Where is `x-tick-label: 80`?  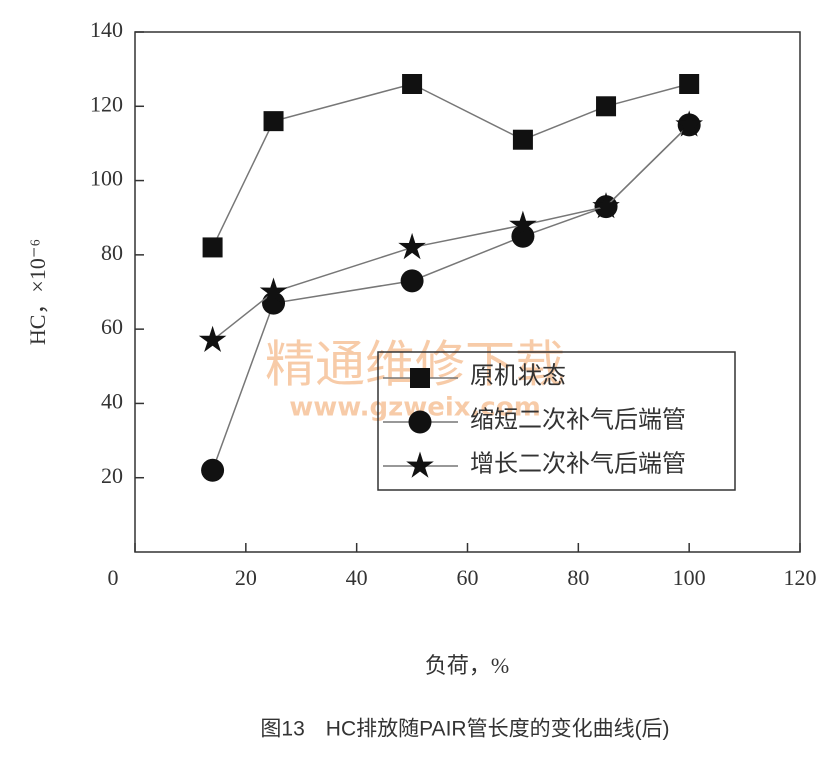 x-tick-label: 80 is located at coordinates (578, 577).